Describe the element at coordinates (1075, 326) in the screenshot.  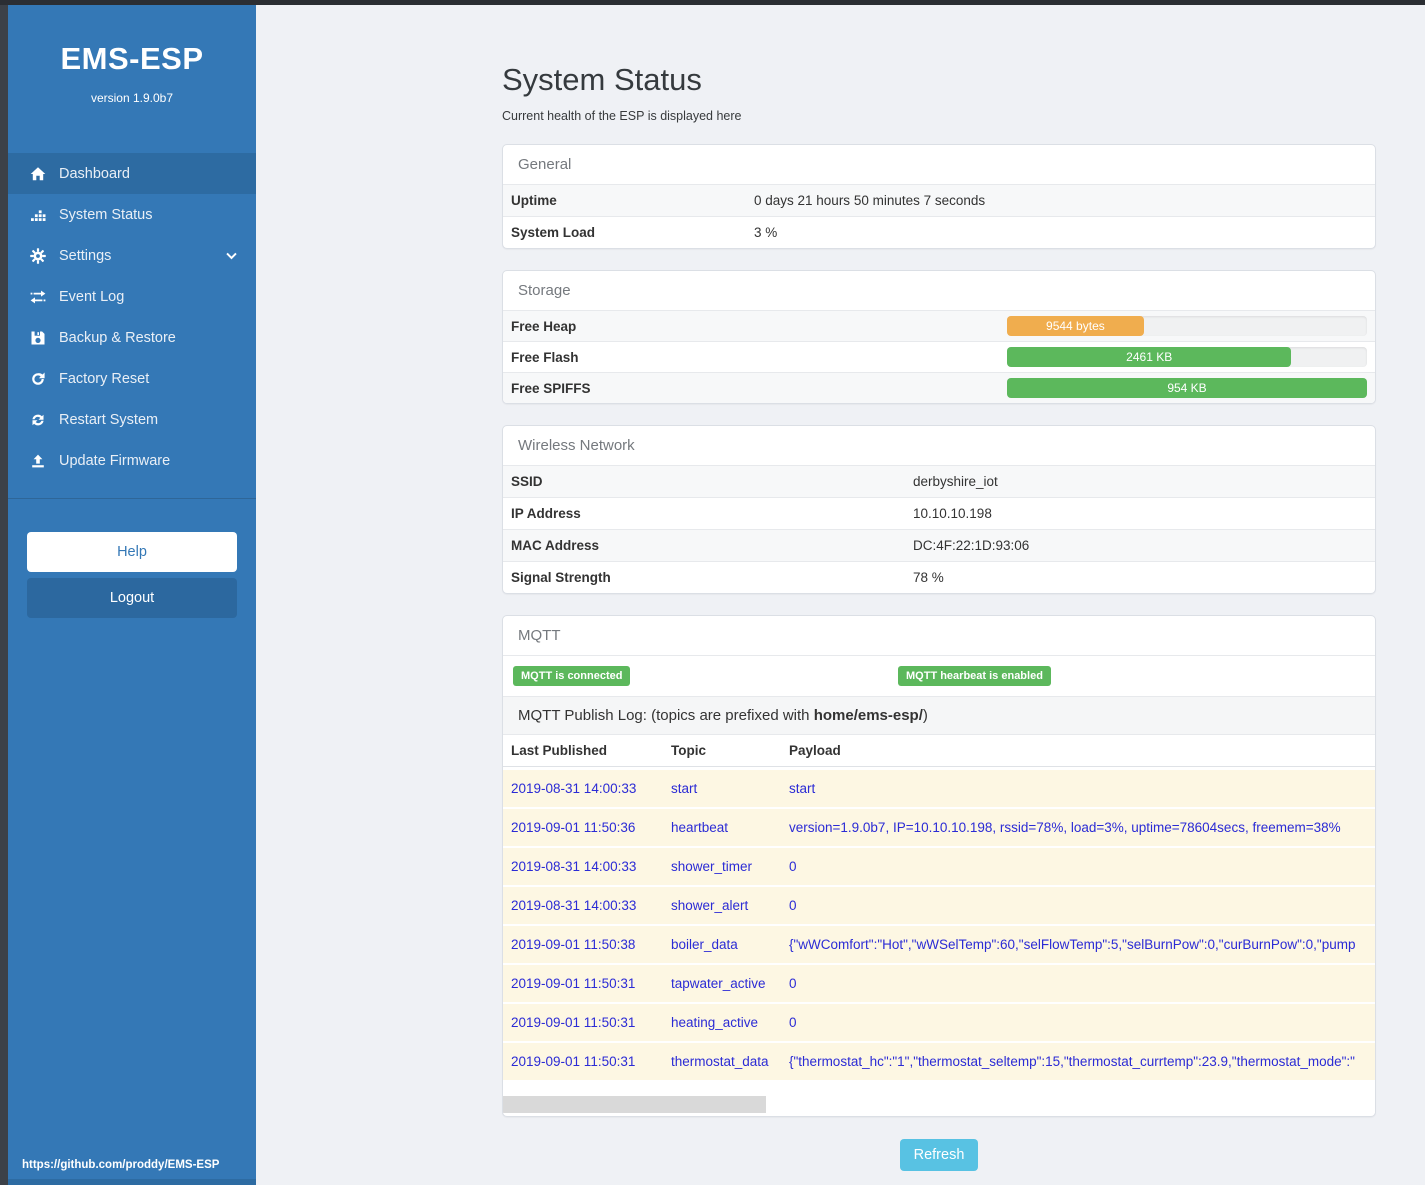
I see `progress-fill: 9544 bytes` at that location.